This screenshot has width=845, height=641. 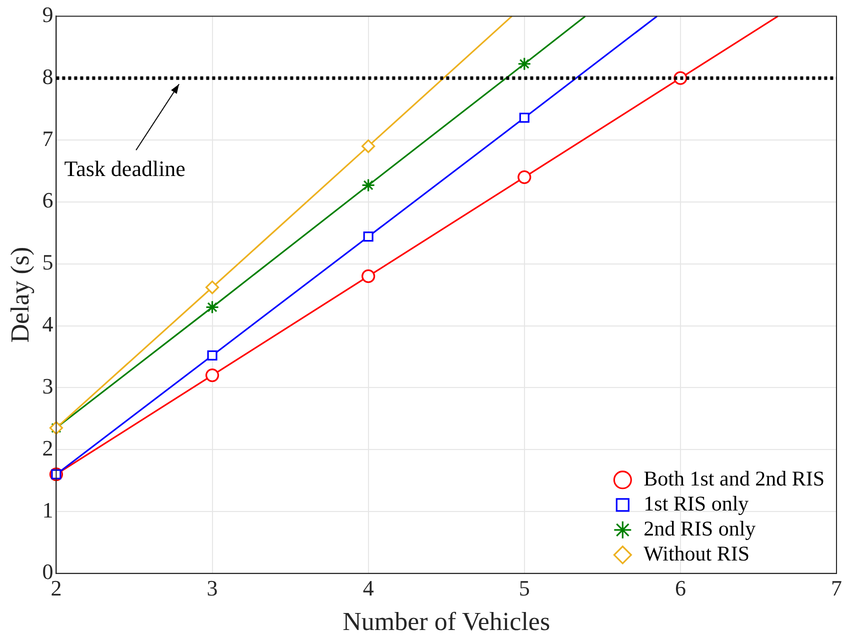 What do you see at coordinates (125, 169) in the screenshot?
I see `annotation: Task deadline` at bounding box center [125, 169].